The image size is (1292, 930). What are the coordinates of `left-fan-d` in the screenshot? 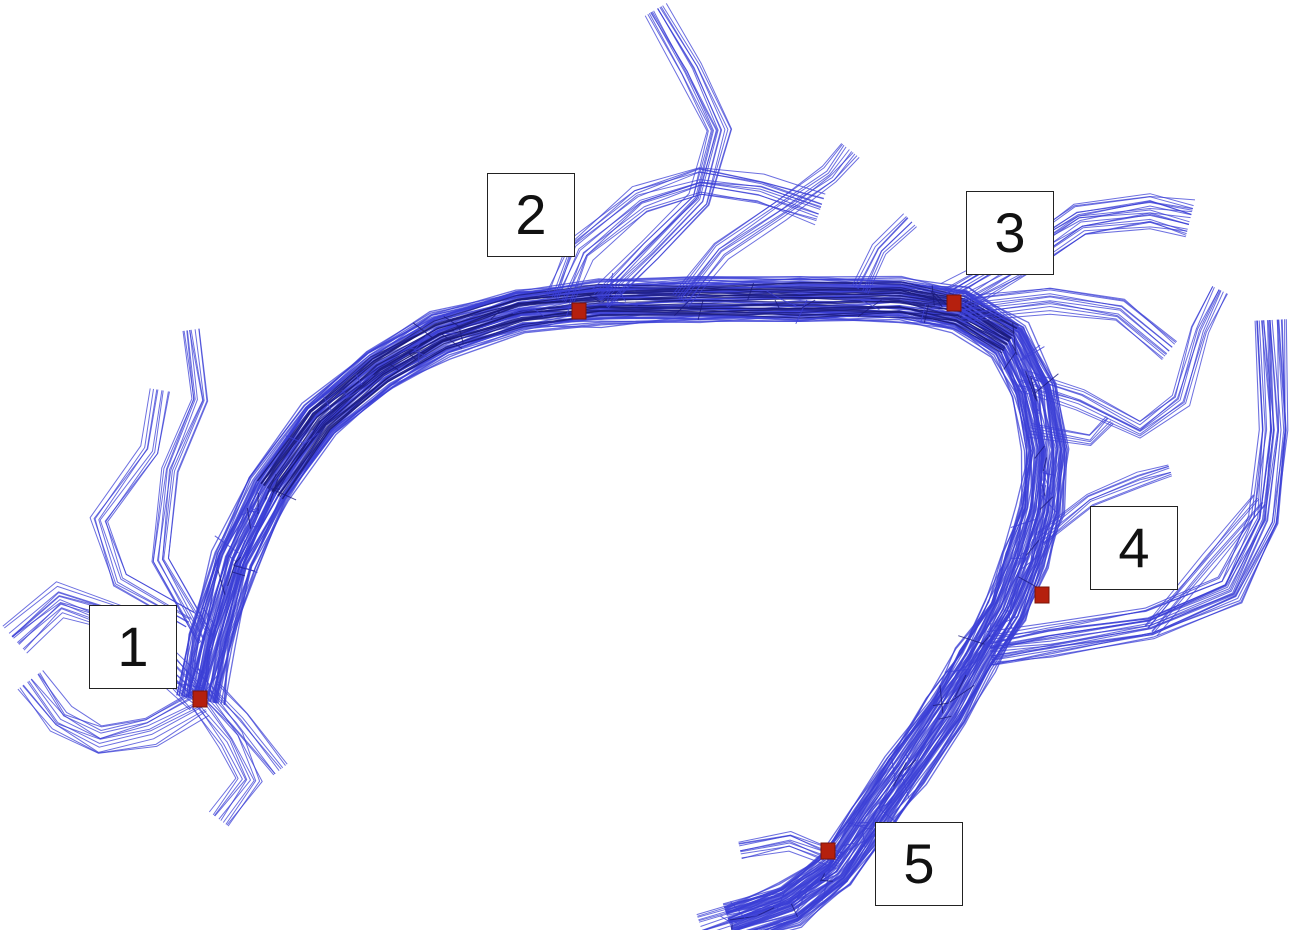 It's located at (245, 728).